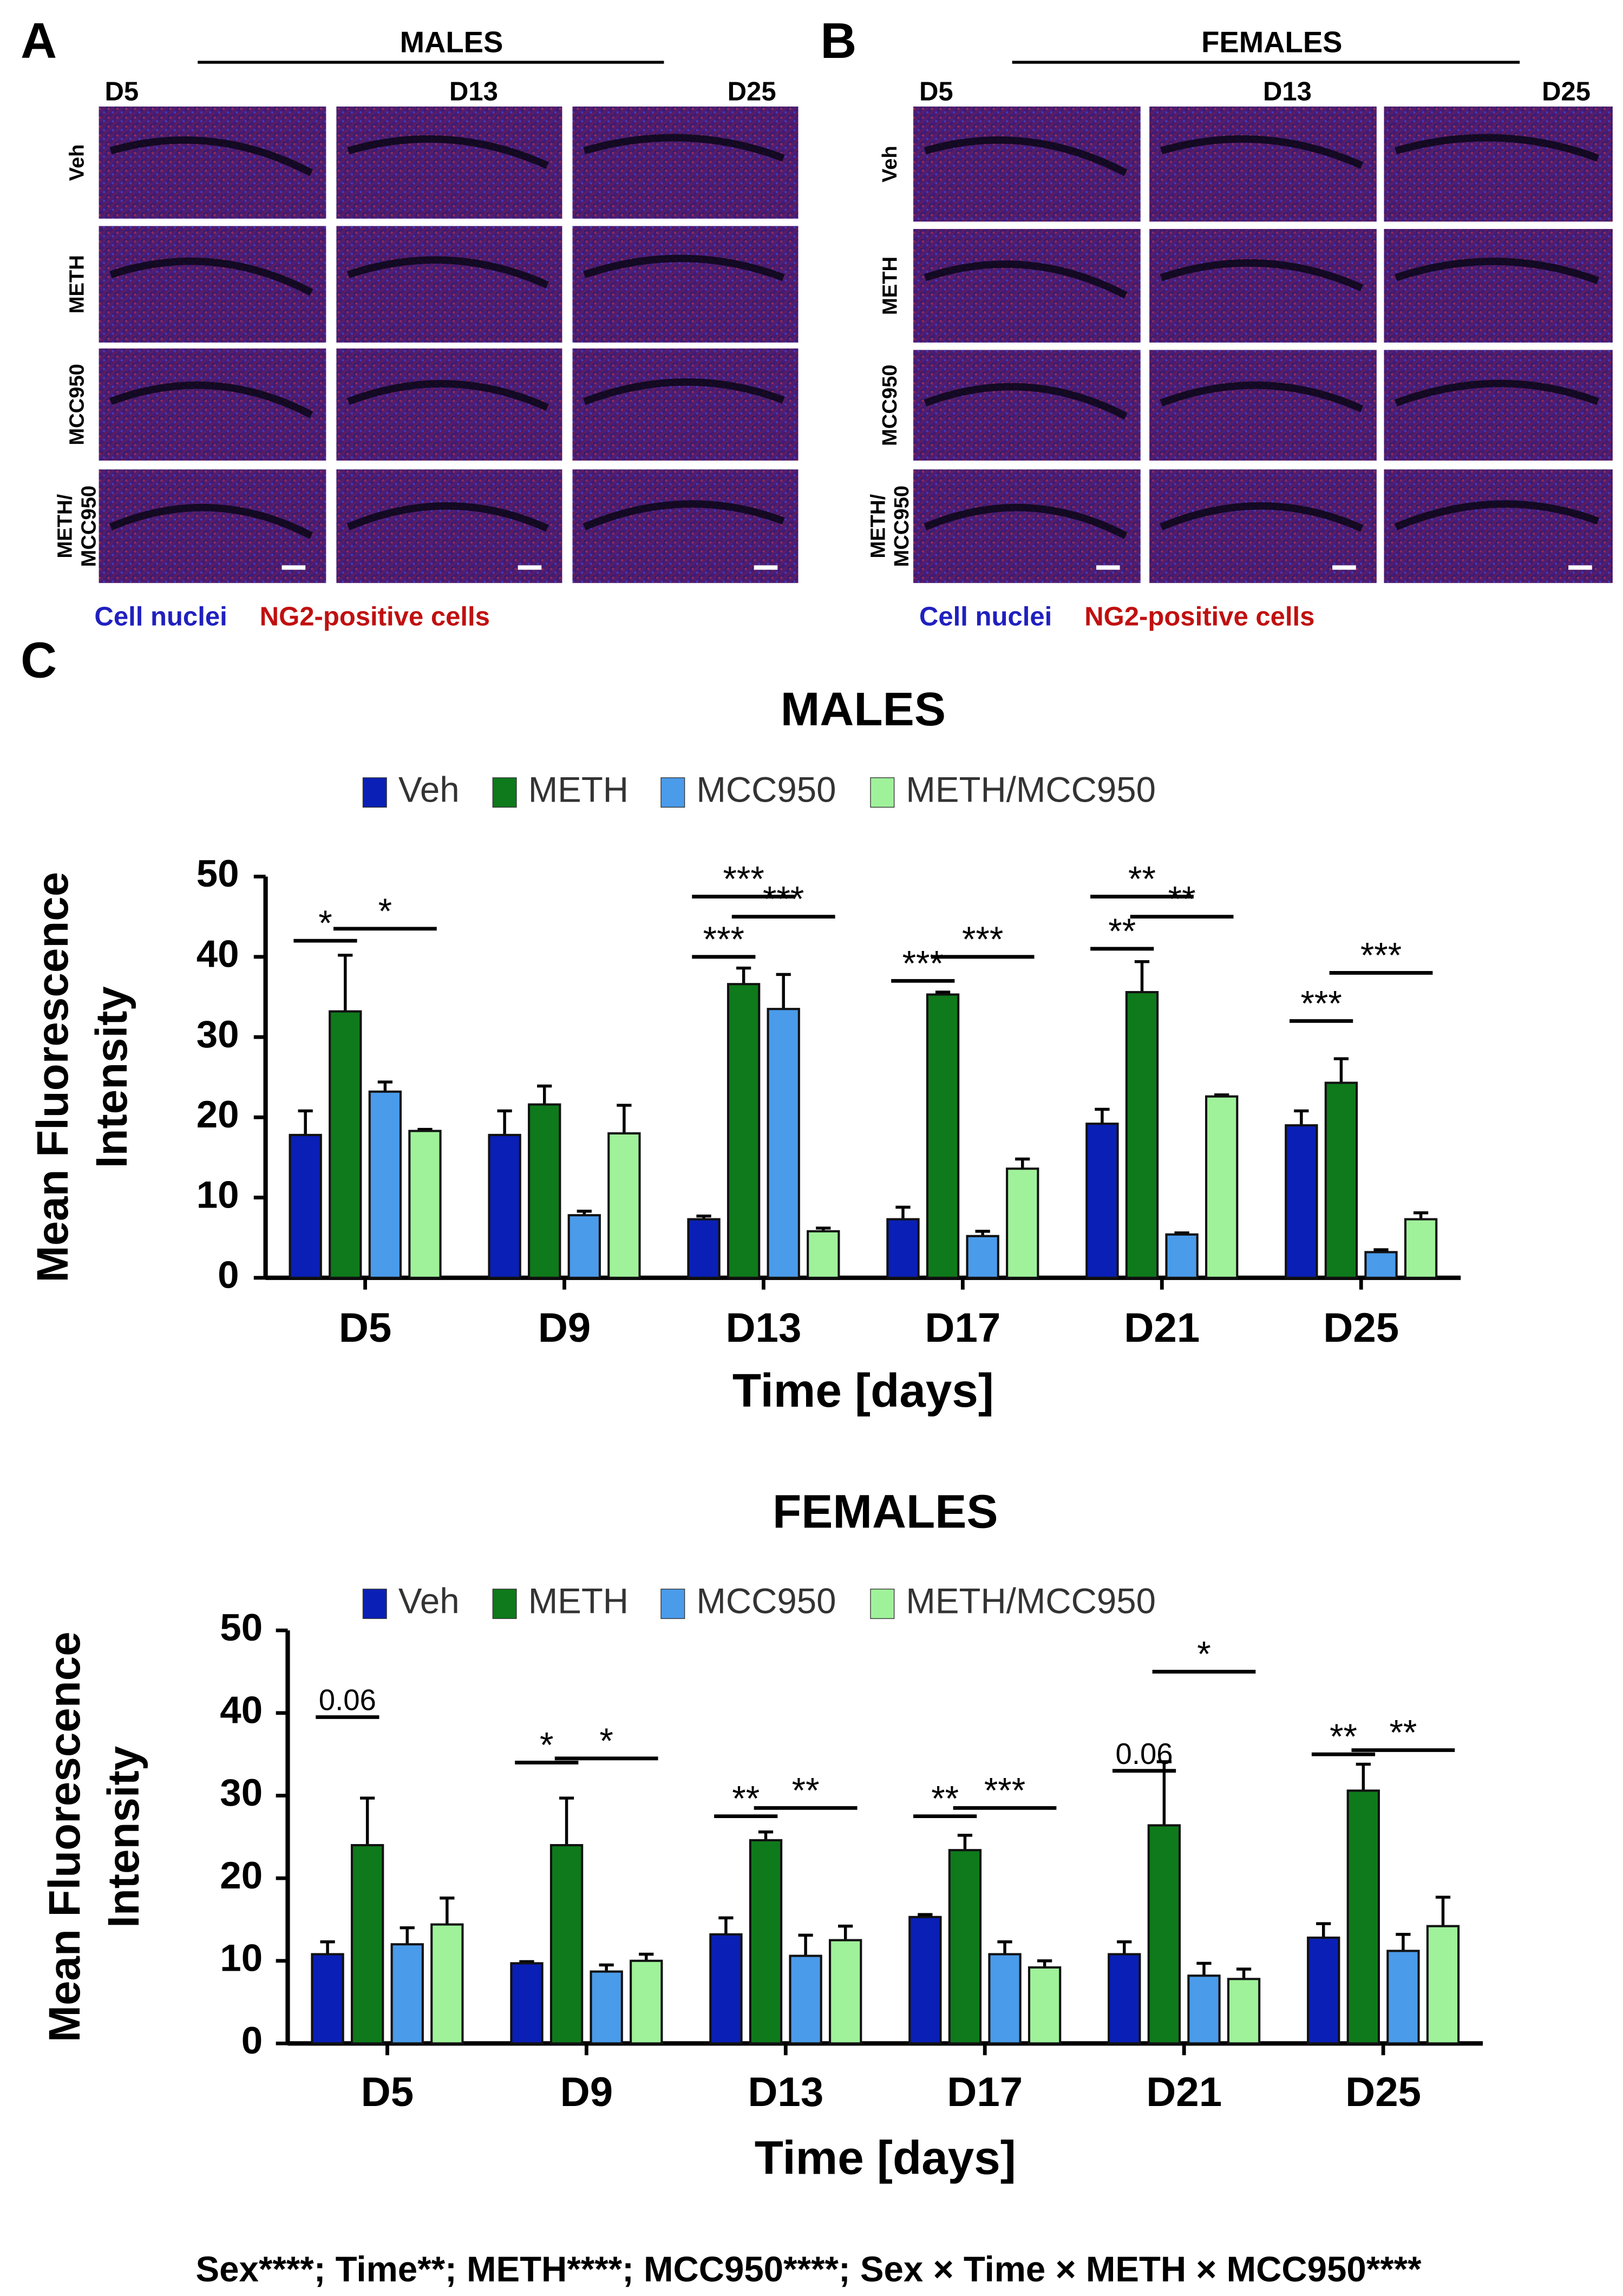 The height and width of the screenshot is (2296, 1623). Describe the element at coordinates (564, 1328) in the screenshot. I see `x-tick-label: D9` at that location.